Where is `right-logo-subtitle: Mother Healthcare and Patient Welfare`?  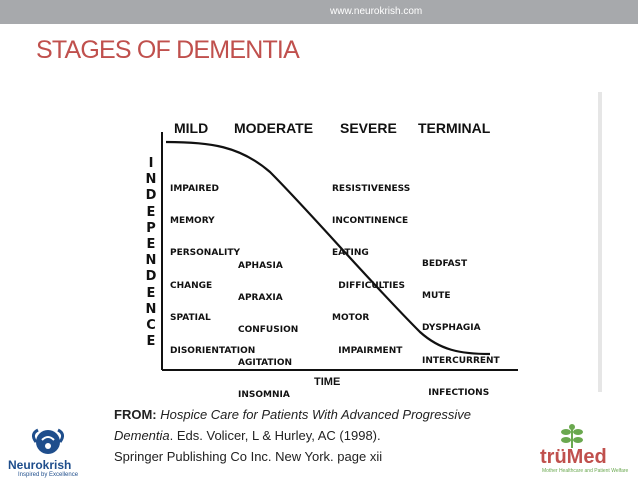
right-logo-subtitle: Mother Healthcare and Patient Welfare is located at coordinates (585, 471).